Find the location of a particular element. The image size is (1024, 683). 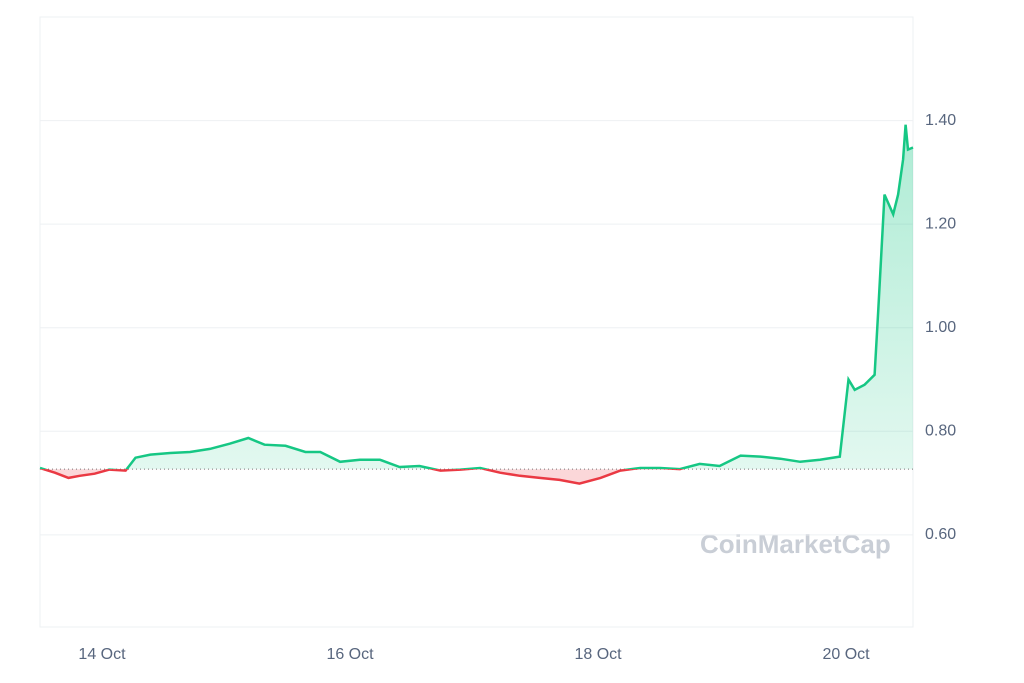

x-tick-label: 16 Oct is located at coordinates (350, 654).